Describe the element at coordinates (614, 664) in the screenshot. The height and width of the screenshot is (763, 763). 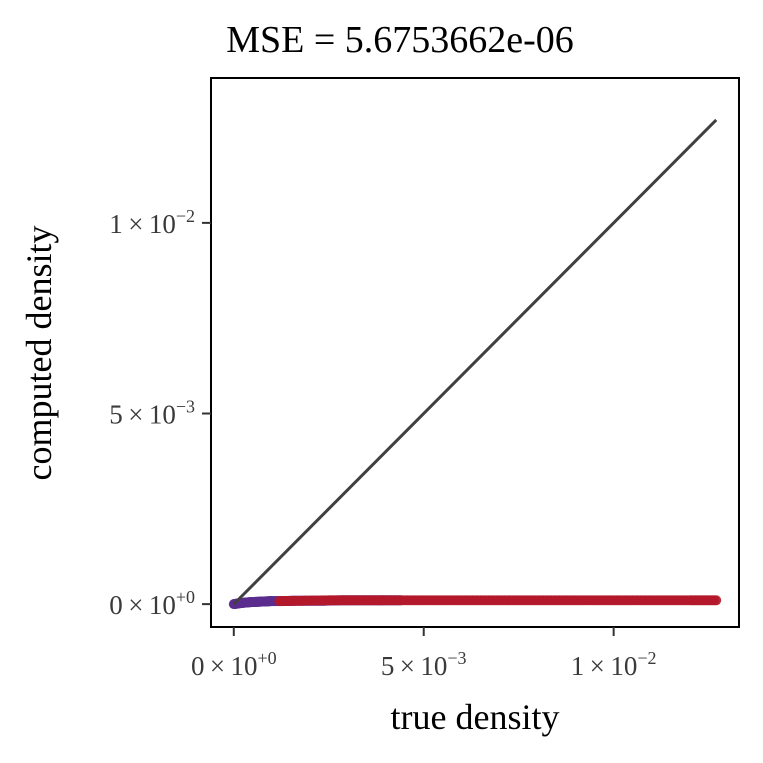
I see `x-axis-tick-label-3: 1 × 10⁻²` at that location.